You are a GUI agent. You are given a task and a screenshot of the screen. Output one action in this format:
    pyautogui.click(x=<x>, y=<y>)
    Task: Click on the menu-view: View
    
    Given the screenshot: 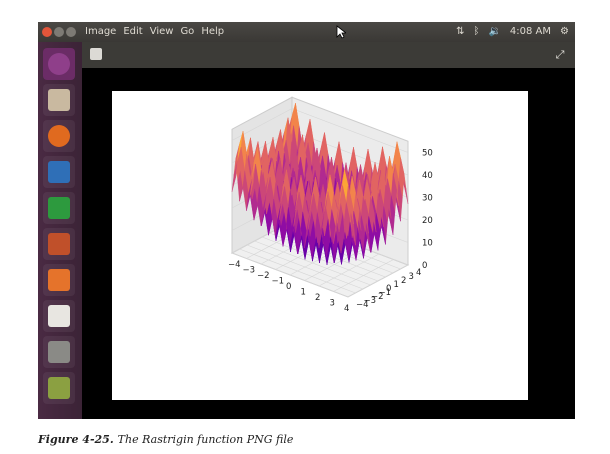 What is the action you would take?
    pyautogui.click(x=161, y=31)
    